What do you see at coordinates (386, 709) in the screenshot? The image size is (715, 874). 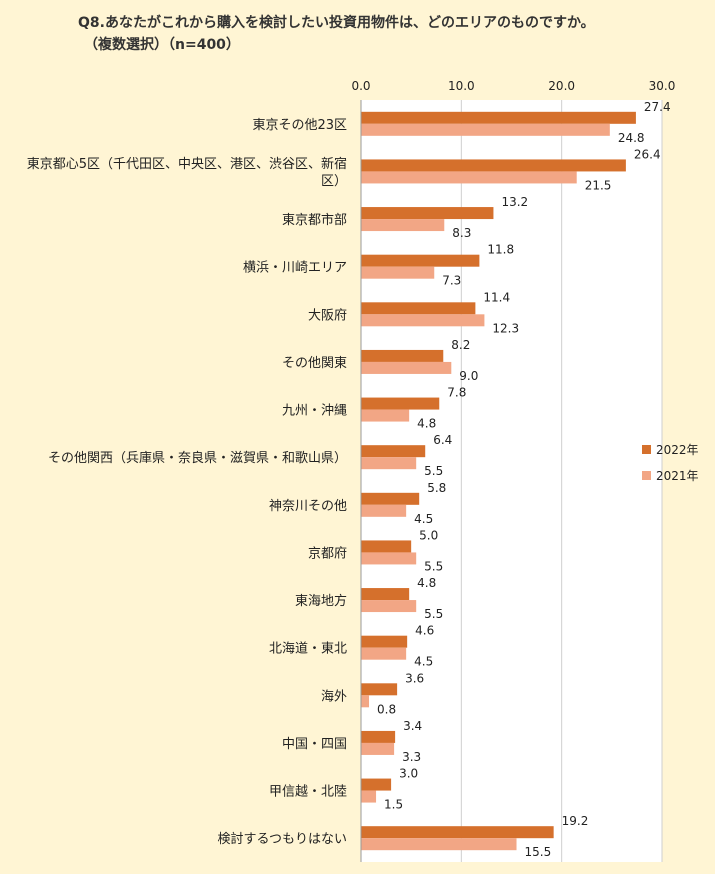 I see `data-label: 0.8` at bounding box center [386, 709].